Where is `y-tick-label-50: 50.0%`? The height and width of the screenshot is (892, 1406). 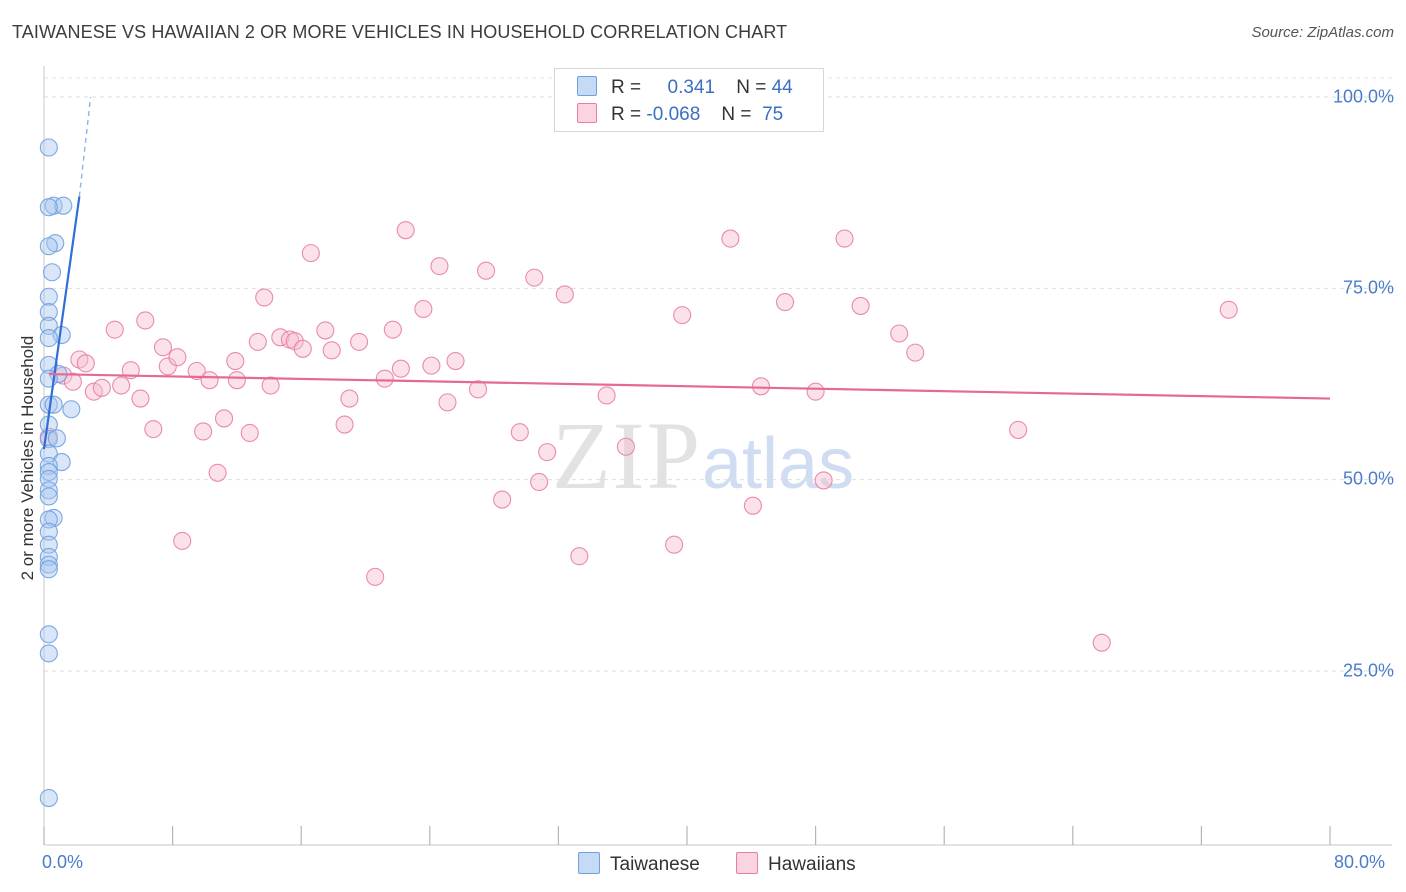
y-tick-label-50: 50.0% is located at coordinates (1368, 478).